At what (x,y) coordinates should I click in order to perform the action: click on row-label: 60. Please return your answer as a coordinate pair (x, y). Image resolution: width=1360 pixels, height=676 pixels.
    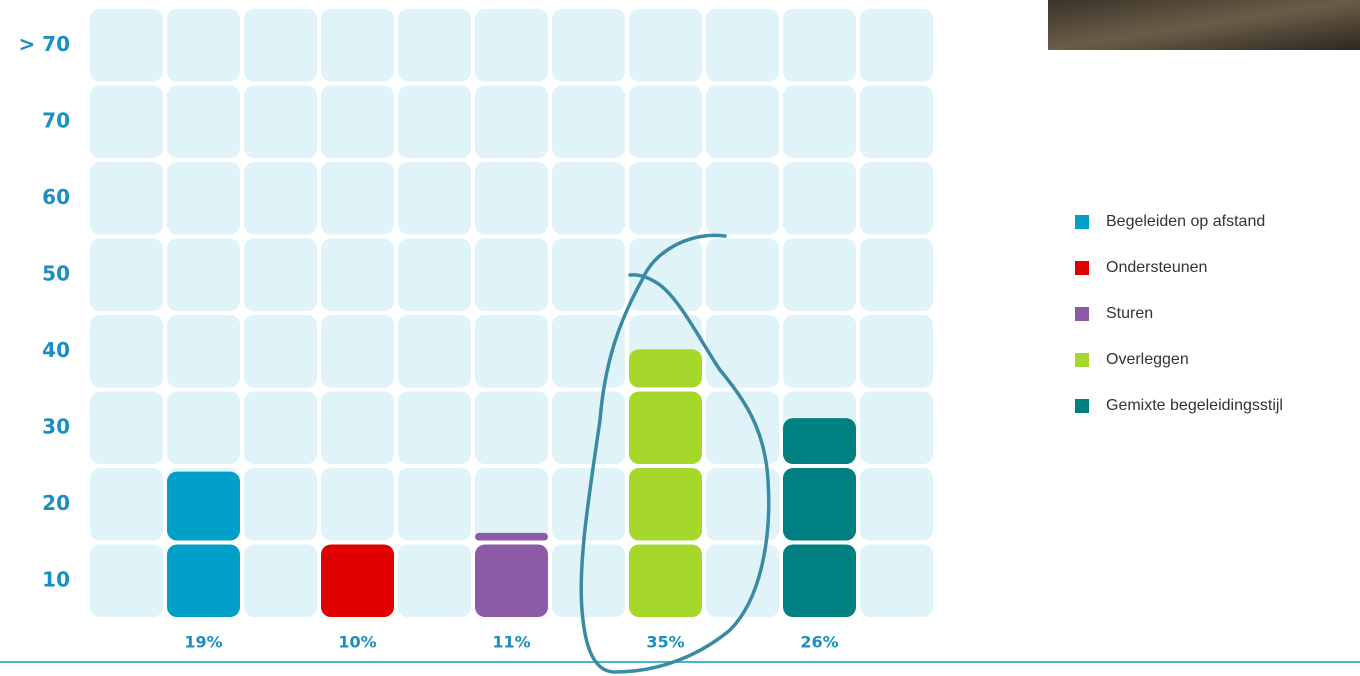
    Looking at the image, I should click on (56, 197).